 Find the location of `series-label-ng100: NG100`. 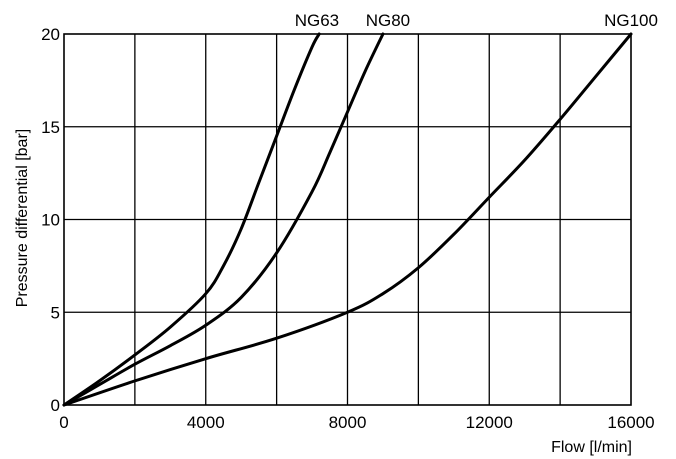

series-label-ng100: NG100 is located at coordinates (631, 20).